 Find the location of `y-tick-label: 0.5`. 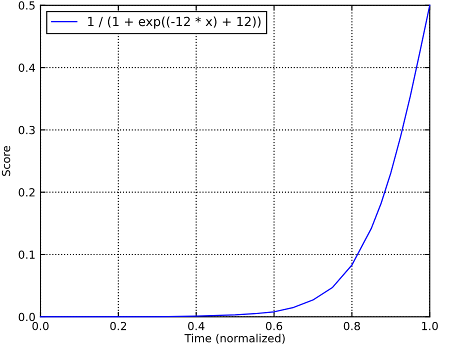

y-tick-label: 0.5 is located at coordinates (26, 5).